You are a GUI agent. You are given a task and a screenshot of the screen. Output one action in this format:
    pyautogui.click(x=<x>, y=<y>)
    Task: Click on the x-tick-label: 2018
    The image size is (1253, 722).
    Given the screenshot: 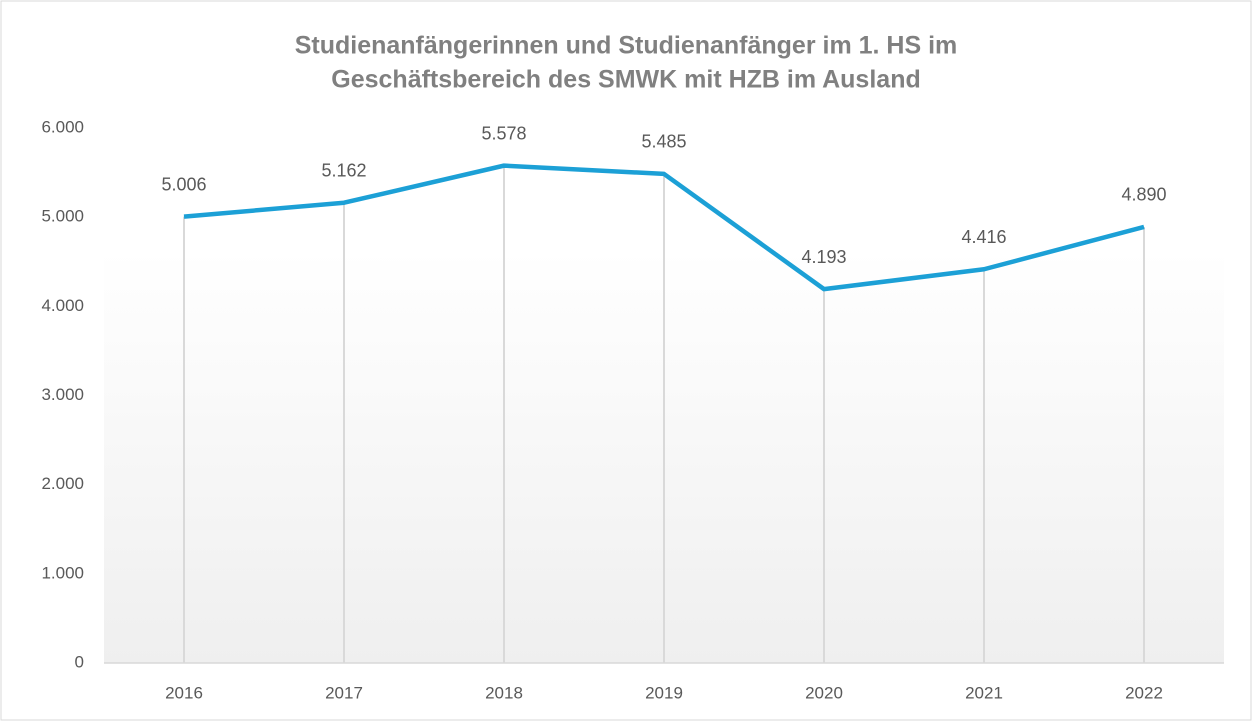 What is the action you would take?
    pyautogui.click(x=504, y=692)
    